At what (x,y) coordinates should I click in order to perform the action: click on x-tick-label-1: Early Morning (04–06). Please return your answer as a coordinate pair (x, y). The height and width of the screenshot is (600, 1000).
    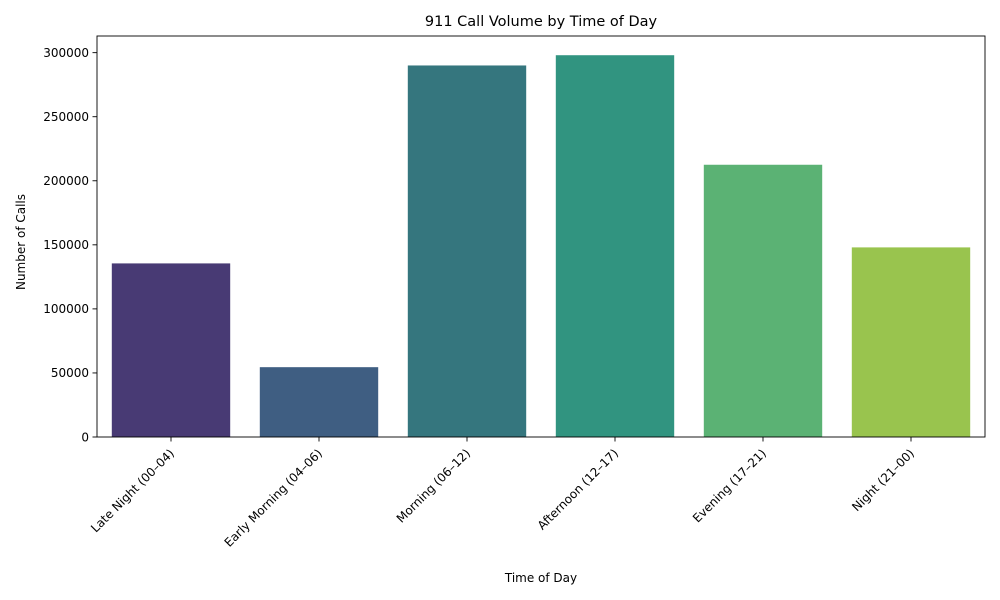
    Looking at the image, I should click on (274, 498).